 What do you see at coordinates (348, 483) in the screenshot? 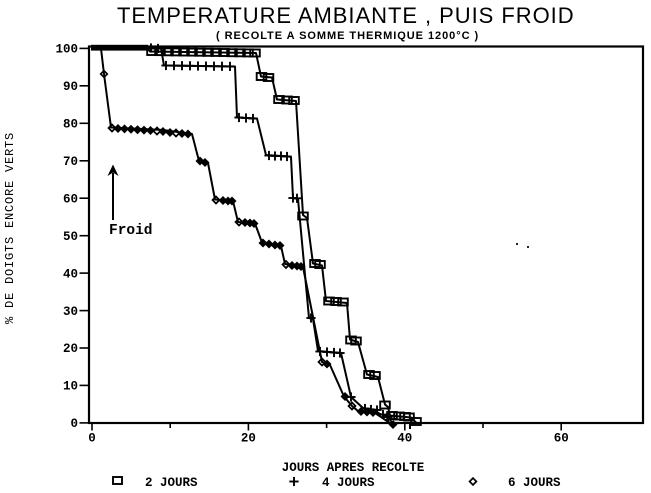
I see `svg-text: 4 JOURS` at bounding box center [348, 483].